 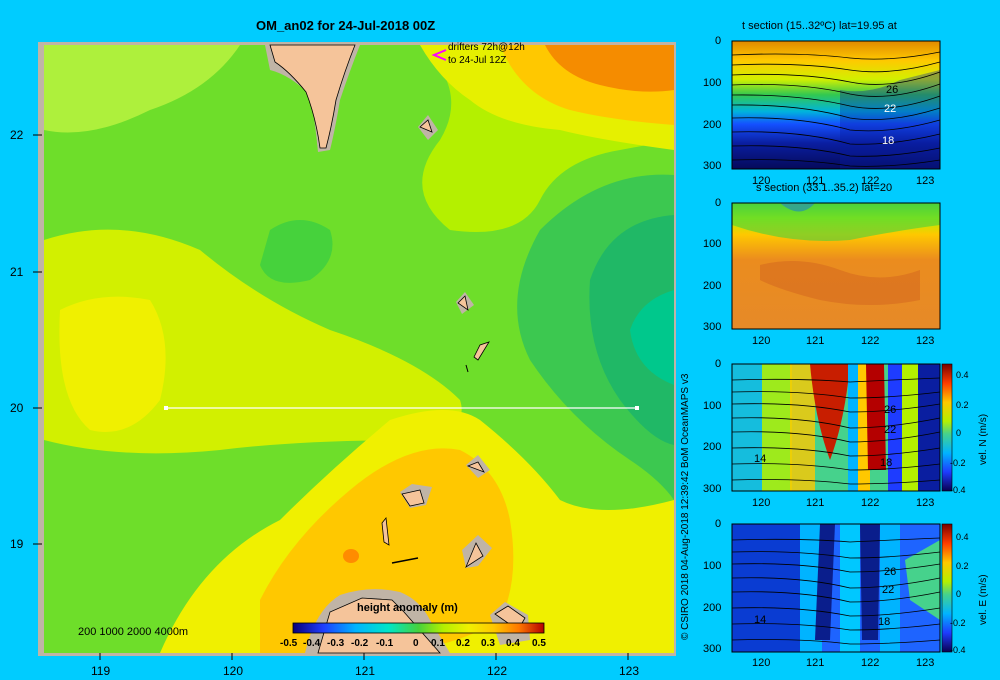 I want to click on t-section-contour-label: 22, so click(x=890, y=109).